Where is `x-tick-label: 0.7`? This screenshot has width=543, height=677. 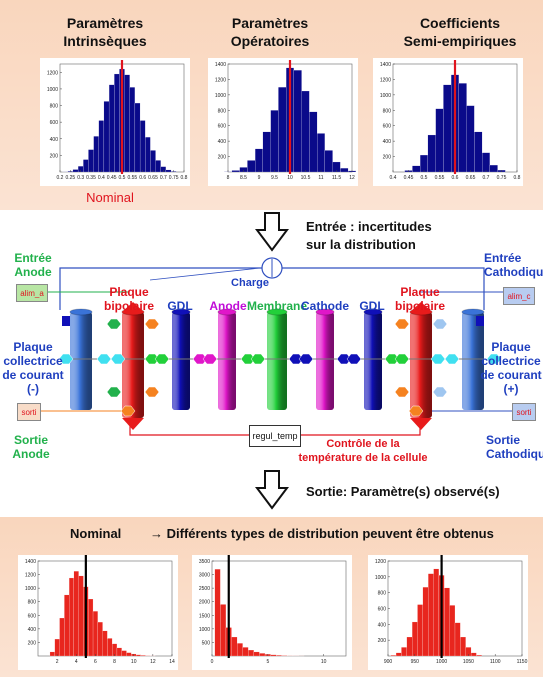 x-tick-label: 0.7 is located at coordinates (486, 178).